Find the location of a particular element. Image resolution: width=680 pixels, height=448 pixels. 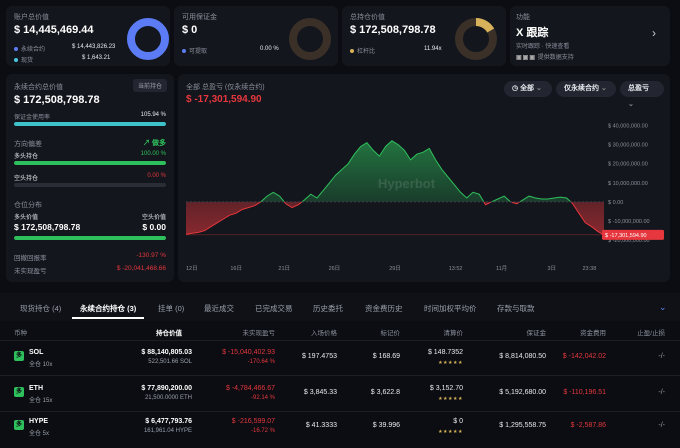

trend-up-icon: ↗ is located at coordinates (147, 143).